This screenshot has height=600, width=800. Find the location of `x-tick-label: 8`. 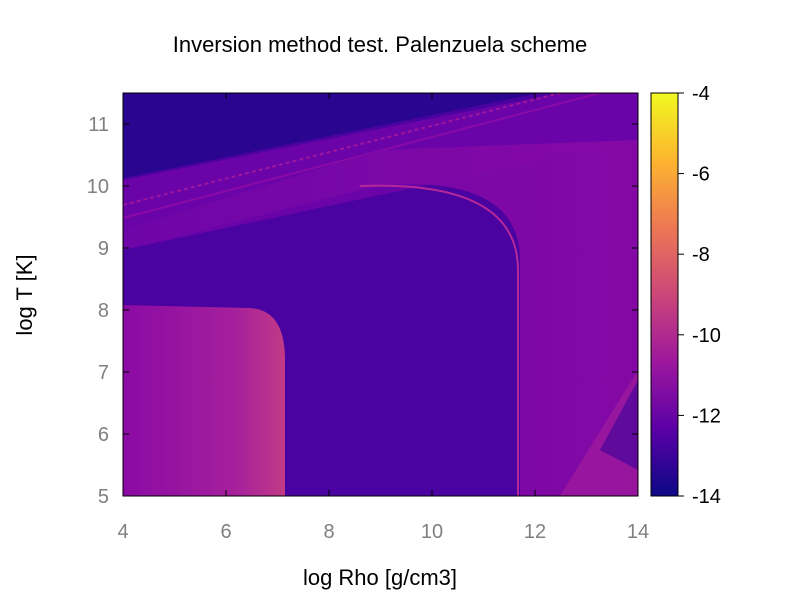

x-tick-label: 8 is located at coordinates (328, 532).